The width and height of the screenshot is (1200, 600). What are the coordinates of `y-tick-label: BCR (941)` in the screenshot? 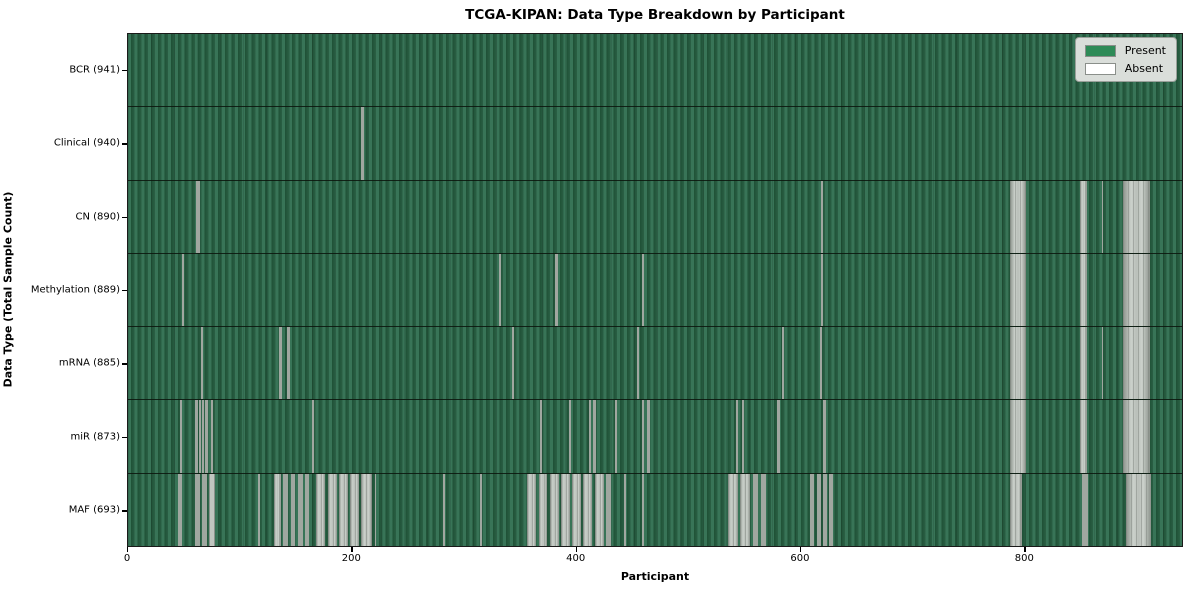 It's located at (94, 70).